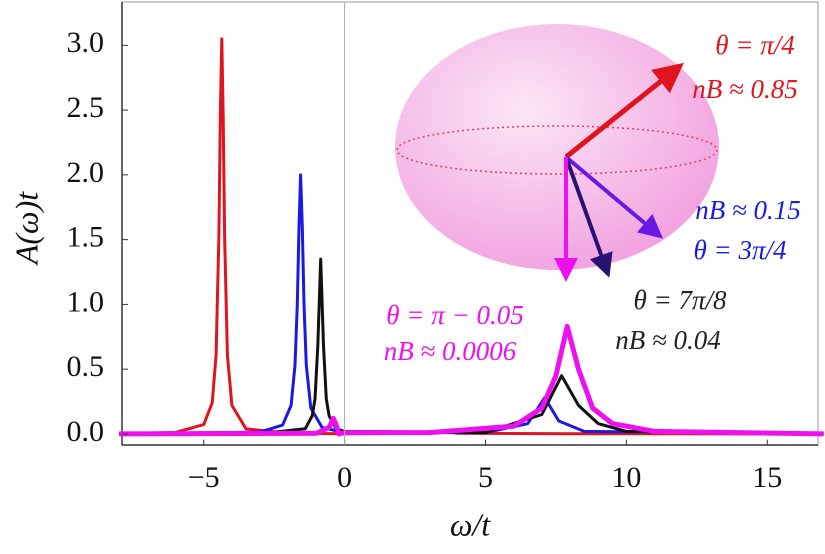  Describe the element at coordinates (86, 42) in the screenshot. I see `y-tick-label: 3.0` at that location.